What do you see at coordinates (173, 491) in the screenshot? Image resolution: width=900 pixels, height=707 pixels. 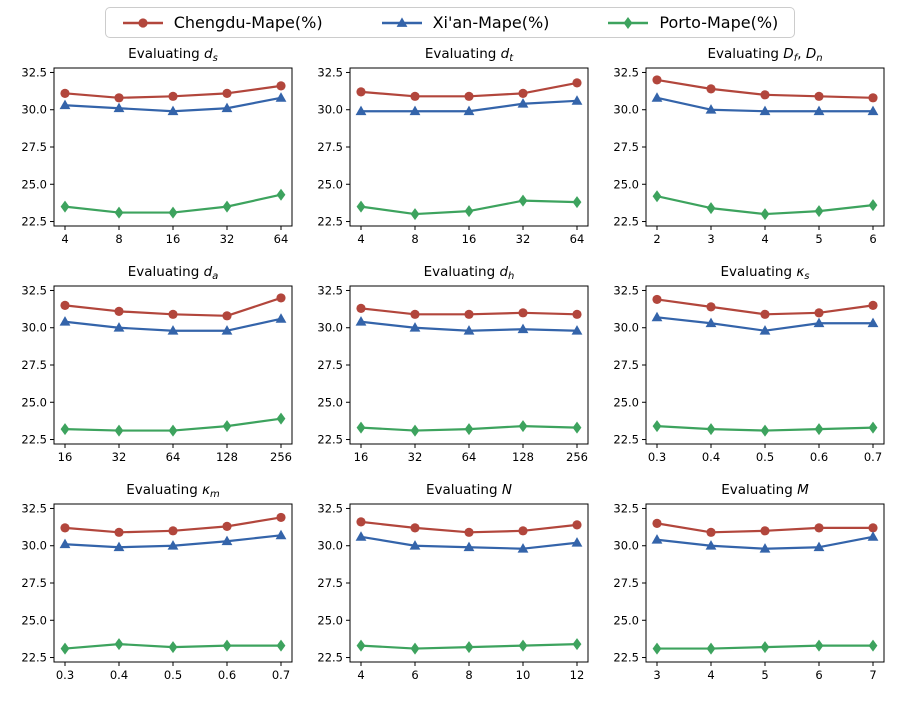 I see `svg-text: Evaluating κm` at bounding box center [173, 491].